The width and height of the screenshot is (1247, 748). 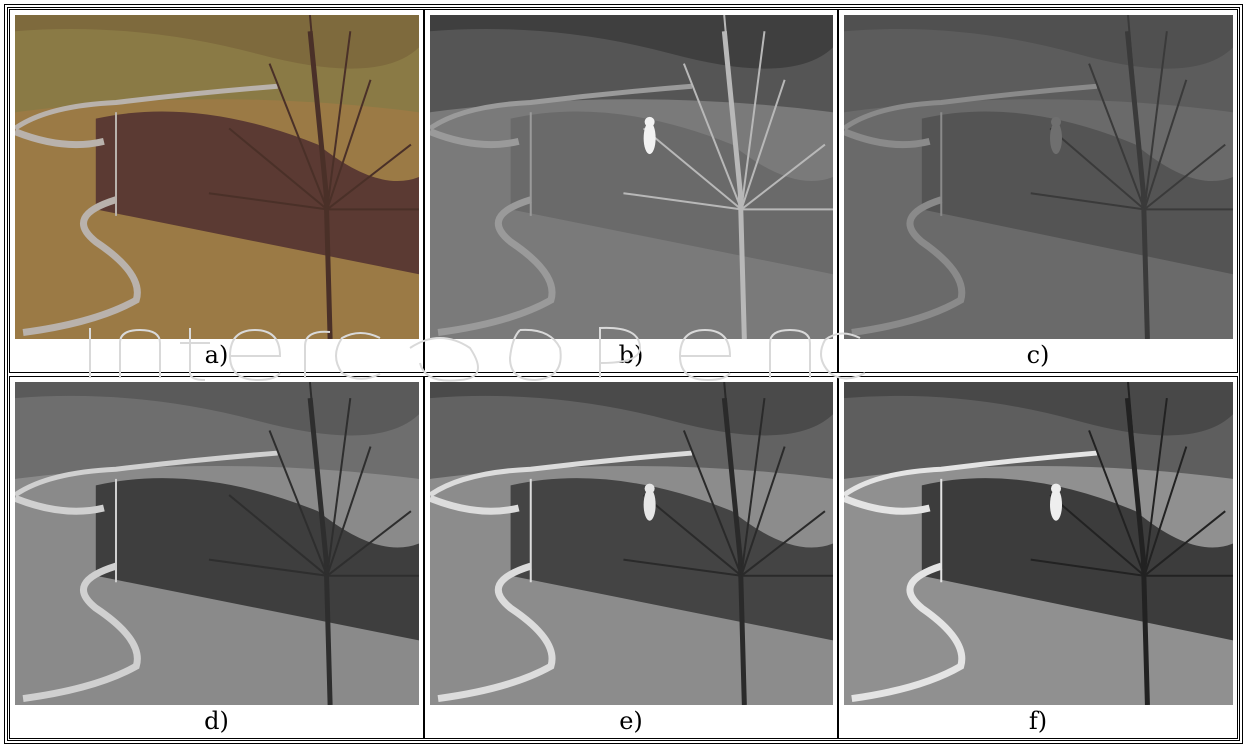 I want to click on caption-e: e), so click(x=631, y=721).